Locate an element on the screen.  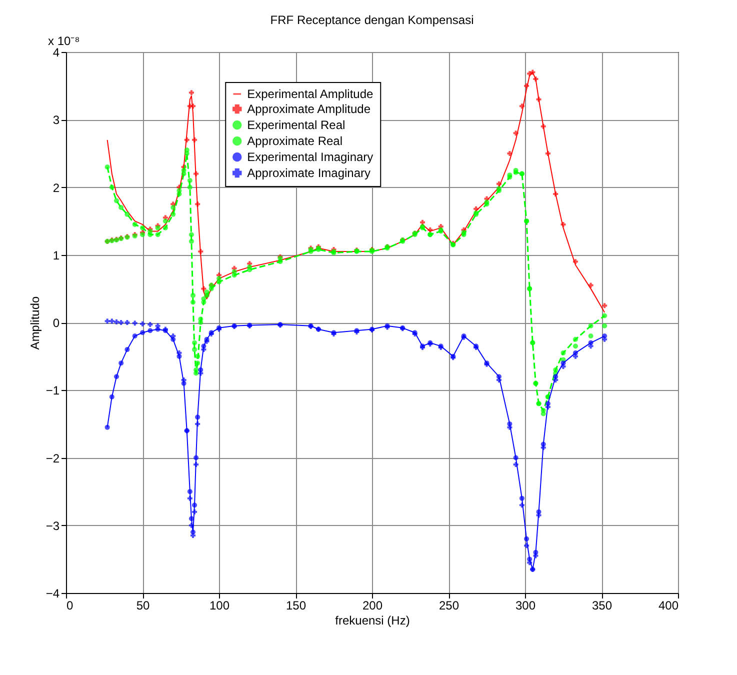
legend-label: Approximate Real is located at coordinates (295, 141).